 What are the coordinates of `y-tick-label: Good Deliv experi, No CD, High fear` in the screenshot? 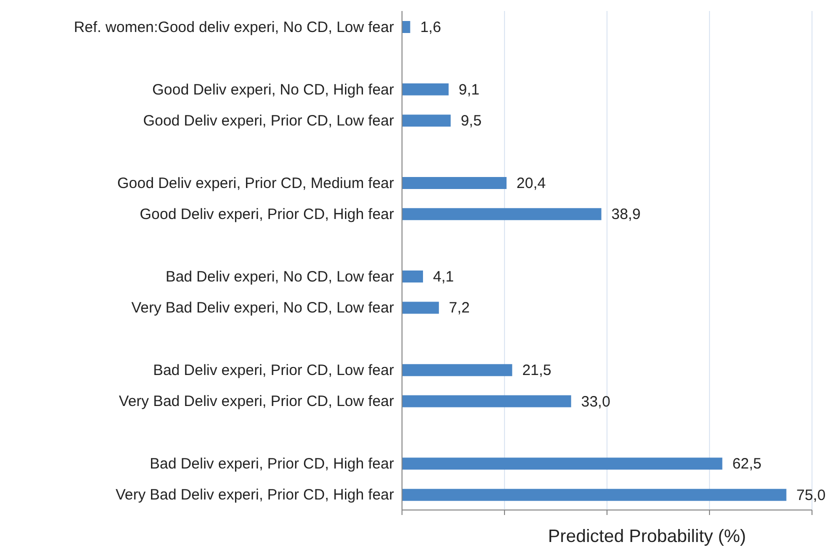 It's located at (273, 89).